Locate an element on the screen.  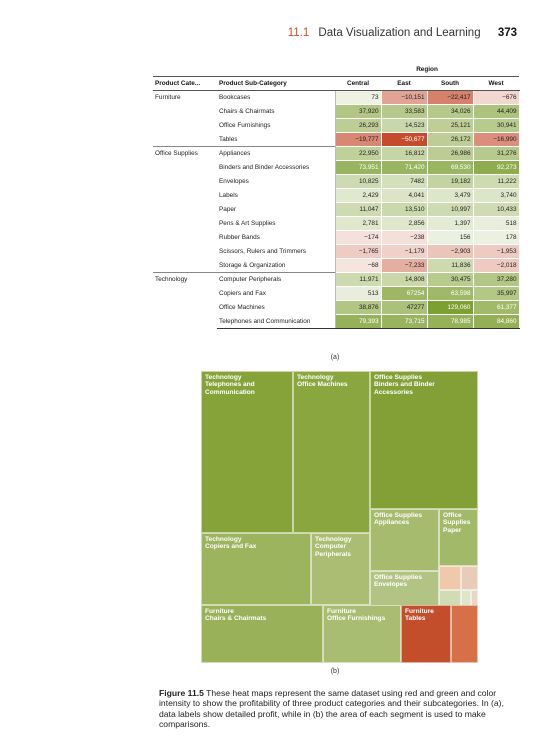
profit-cell: 79,393 is located at coordinates (358, 321).